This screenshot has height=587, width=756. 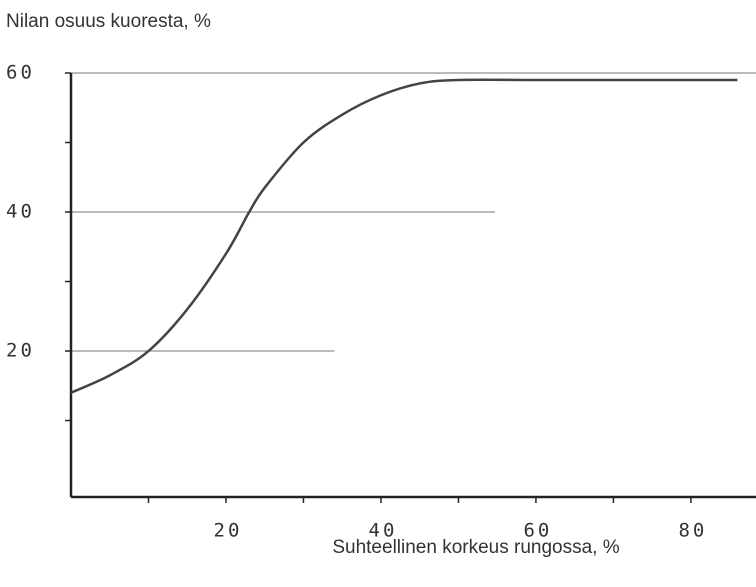 What do you see at coordinates (692, 531) in the screenshot?
I see `x-tick-label: 80` at bounding box center [692, 531].